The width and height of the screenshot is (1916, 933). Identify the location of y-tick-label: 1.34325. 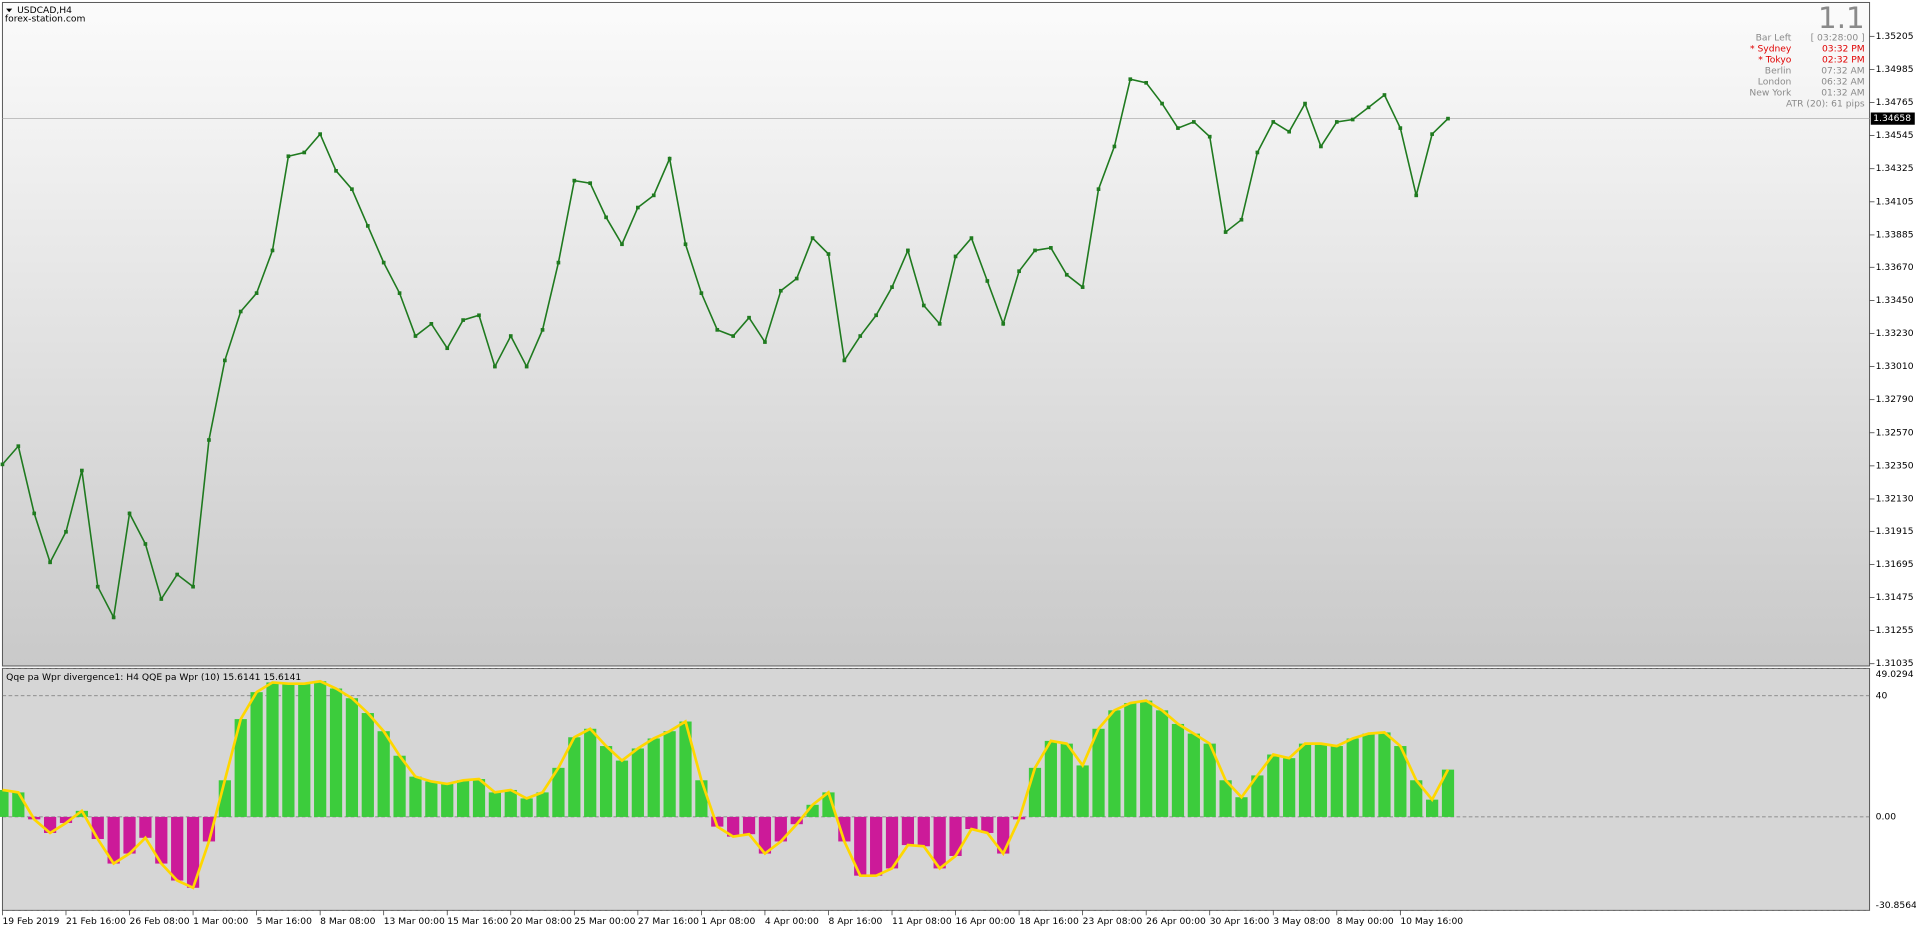
(1895, 168).